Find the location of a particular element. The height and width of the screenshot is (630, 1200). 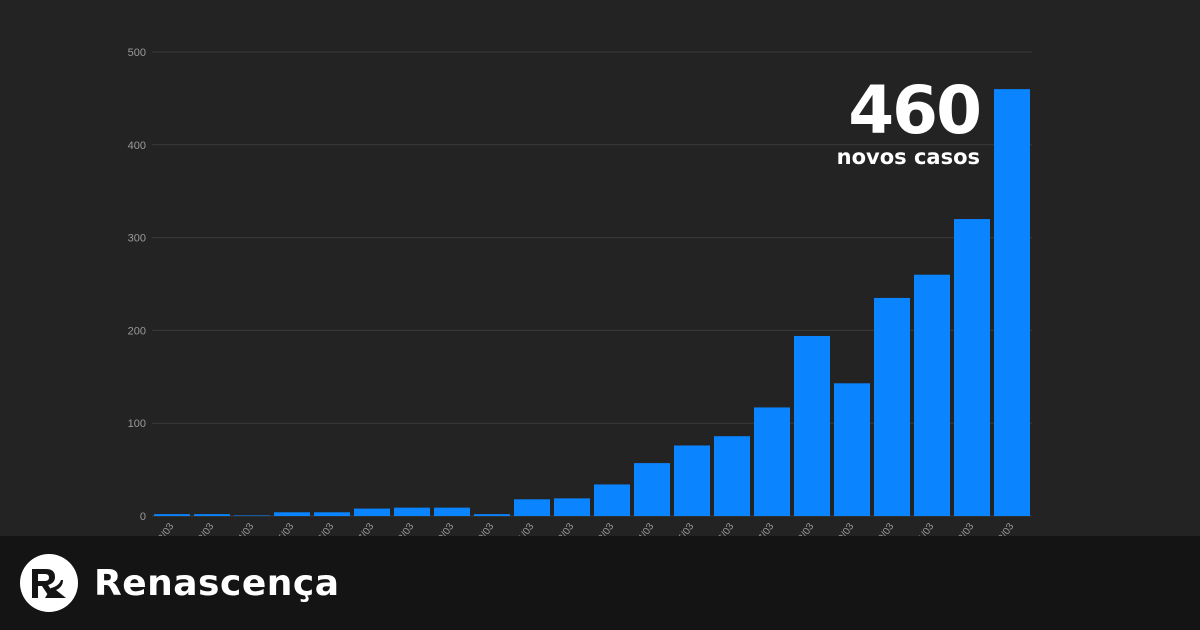

x-tick-label: 16/03 is located at coordinates (725, 528).